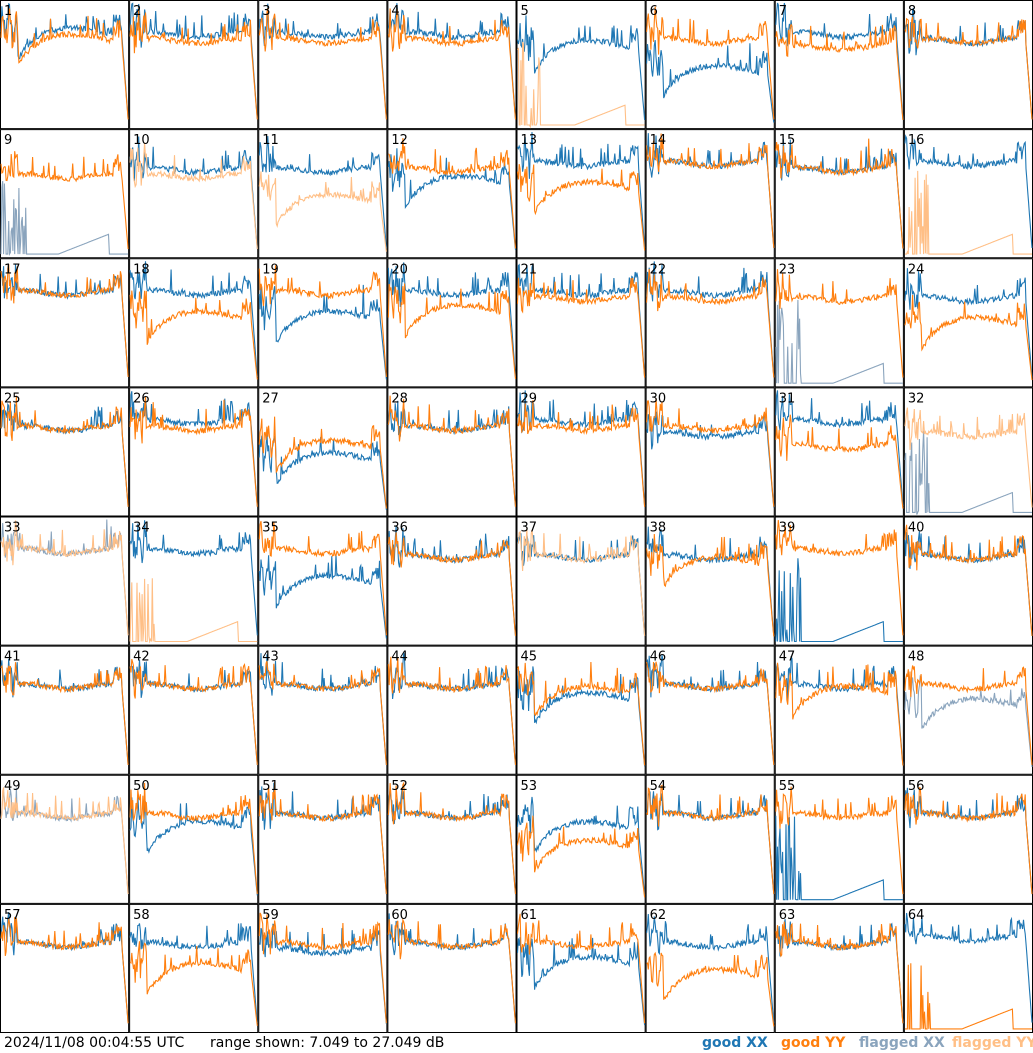 Image resolution: width=1033 pixels, height=1053 pixels. What do you see at coordinates (529, 786) in the screenshot?
I see `panel-label-53: 53` at bounding box center [529, 786].